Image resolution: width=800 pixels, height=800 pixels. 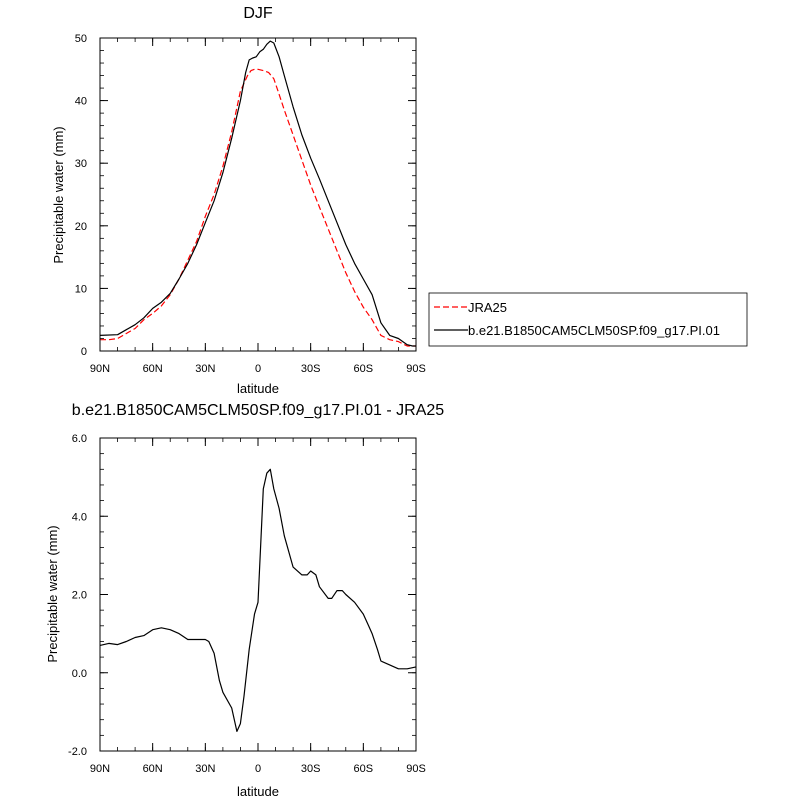 What do you see at coordinates (81, 164) in the screenshot?
I see `top-y-tick-label: 30` at bounding box center [81, 164].